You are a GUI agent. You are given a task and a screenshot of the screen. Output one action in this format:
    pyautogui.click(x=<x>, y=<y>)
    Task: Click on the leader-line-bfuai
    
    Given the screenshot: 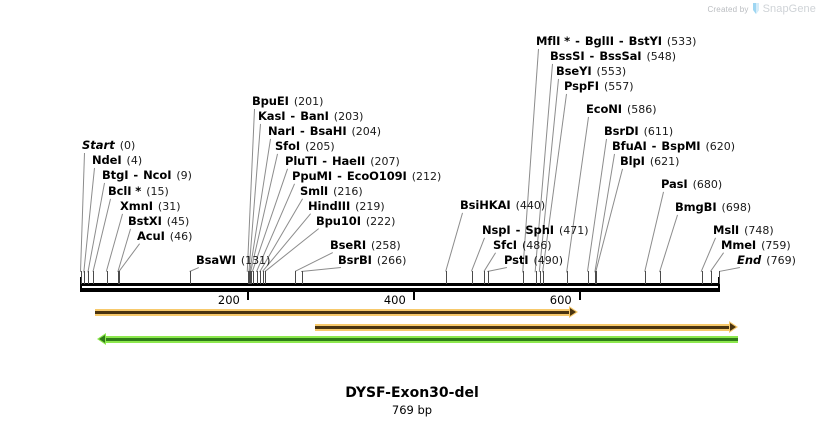 What is the action you would take?
    pyautogui.click(x=604, y=212)
    